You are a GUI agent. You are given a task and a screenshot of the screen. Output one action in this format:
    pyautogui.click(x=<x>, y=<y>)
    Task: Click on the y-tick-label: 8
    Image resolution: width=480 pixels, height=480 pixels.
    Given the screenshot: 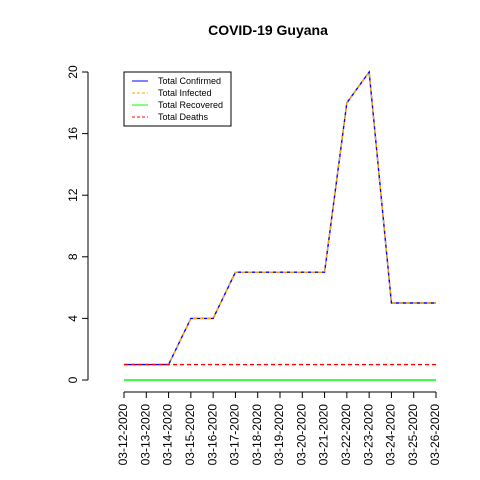 What is the action you would take?
    pyautogui.click(x=73, y=256)
    